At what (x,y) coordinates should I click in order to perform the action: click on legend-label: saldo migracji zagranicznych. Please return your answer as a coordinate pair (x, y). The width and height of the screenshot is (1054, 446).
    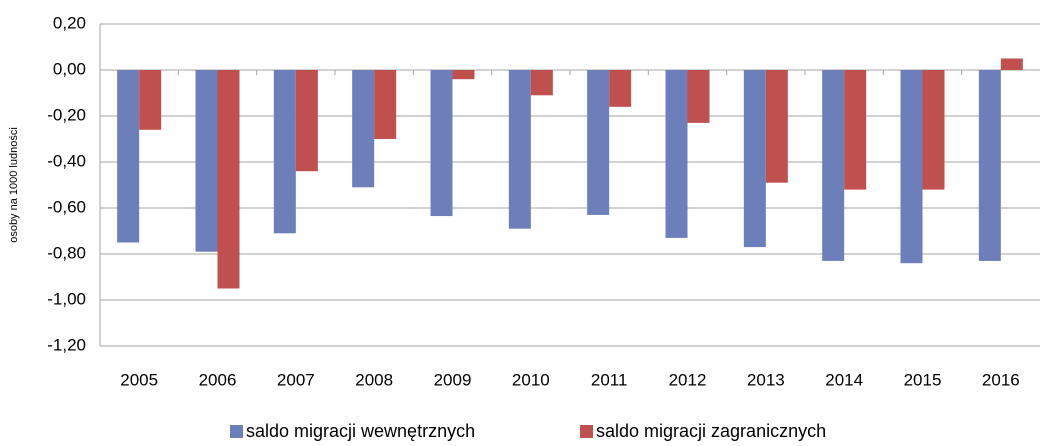
    Looking at the image, I should click on (711, 431).